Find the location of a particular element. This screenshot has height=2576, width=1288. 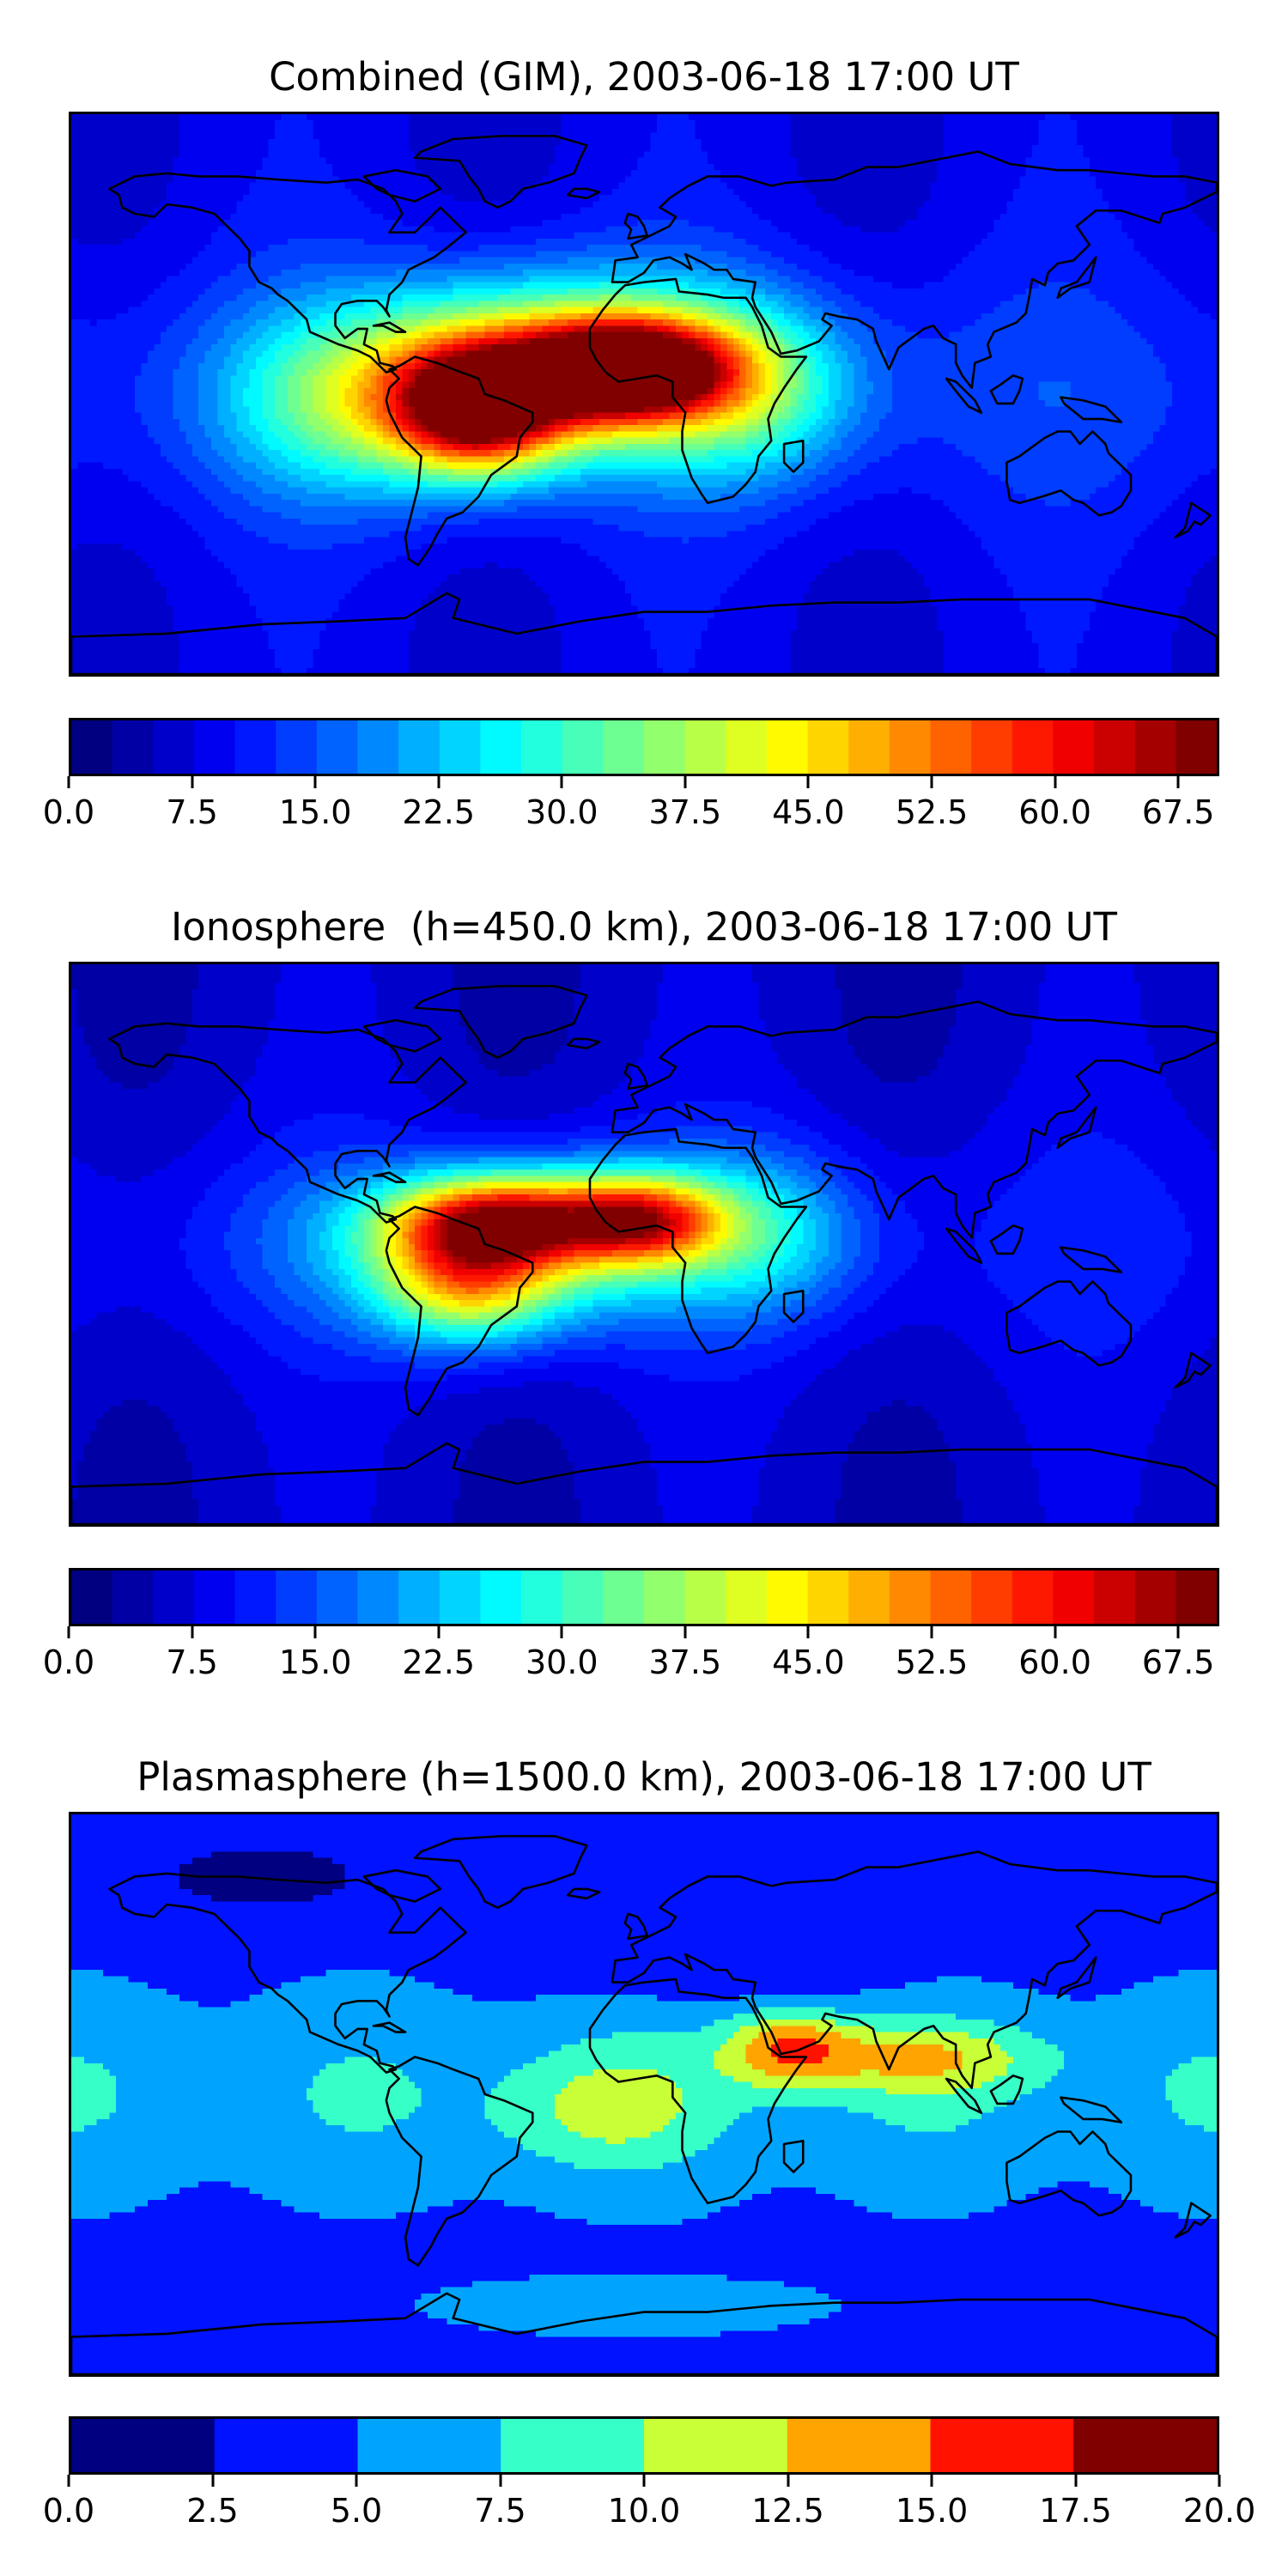

coastline-madagascar is located at coordinates (793, 1306).